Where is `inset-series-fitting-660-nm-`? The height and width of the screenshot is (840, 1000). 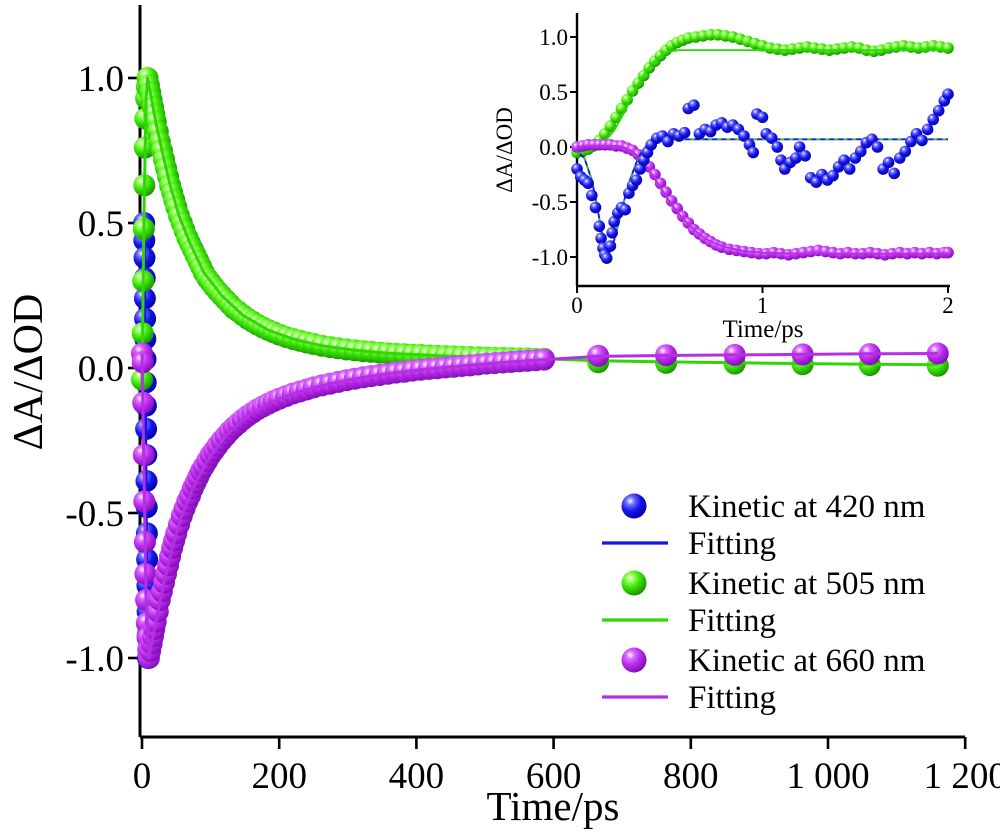 inset-series-fitting-660-nm- is located at coordinates (762, 199).